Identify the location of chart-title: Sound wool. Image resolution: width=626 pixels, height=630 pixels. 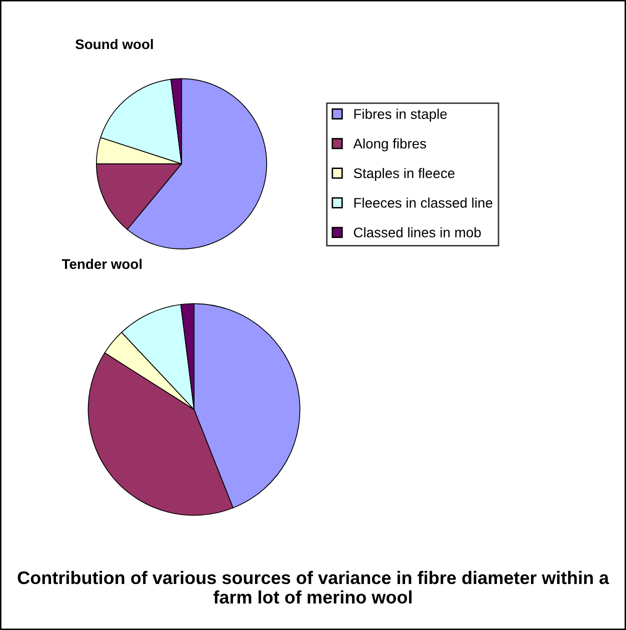
(114, 44).